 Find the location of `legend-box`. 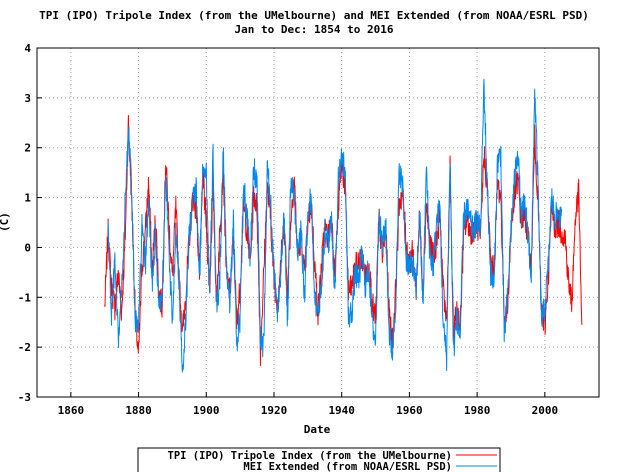

legend-box is located at coordinates (319, 459).